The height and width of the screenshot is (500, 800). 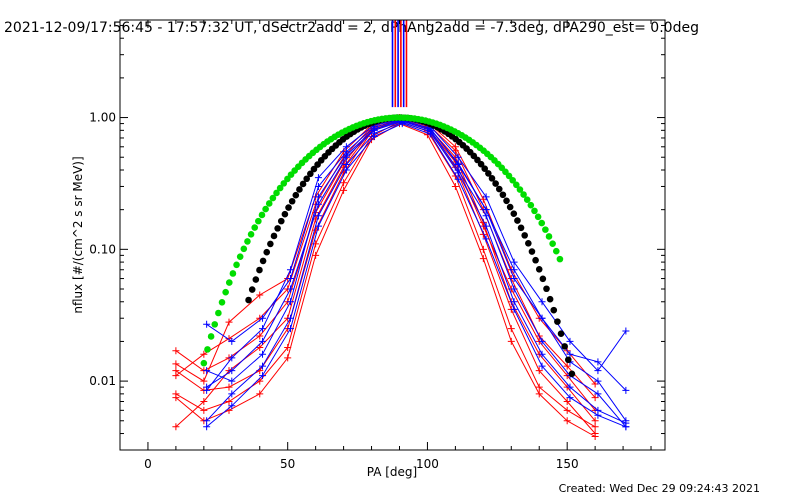 What do you see at coordinates (567, 464) in the screenshot?
I see `x-tick-label: 150` at bounding box center [567, 464].